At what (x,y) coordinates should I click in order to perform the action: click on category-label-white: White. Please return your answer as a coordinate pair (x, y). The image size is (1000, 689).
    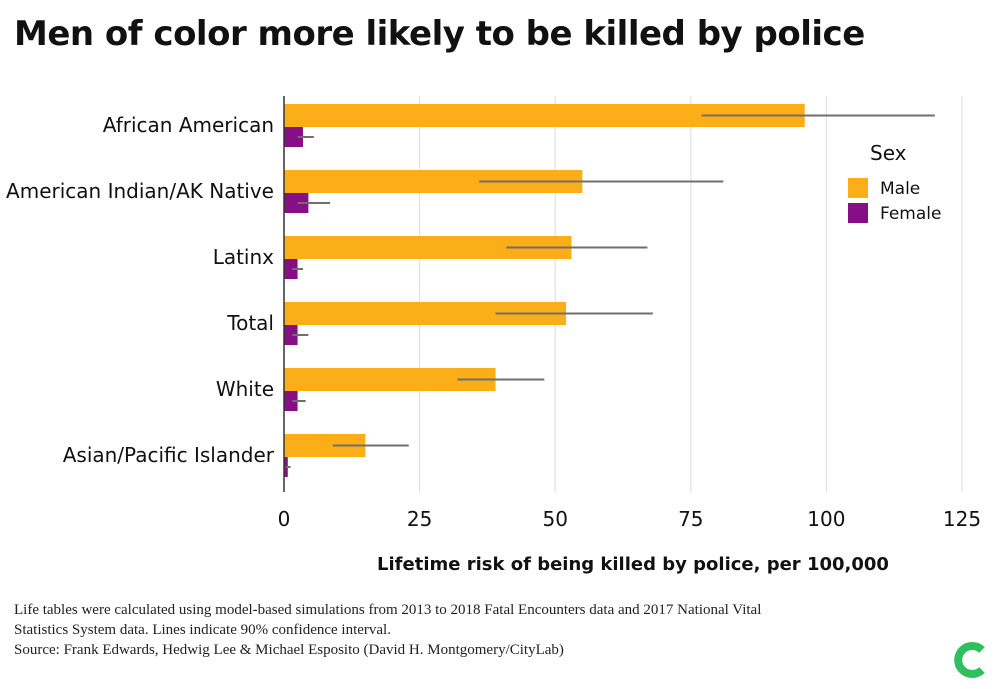
    Looking at the image, I should click on (245, 389).